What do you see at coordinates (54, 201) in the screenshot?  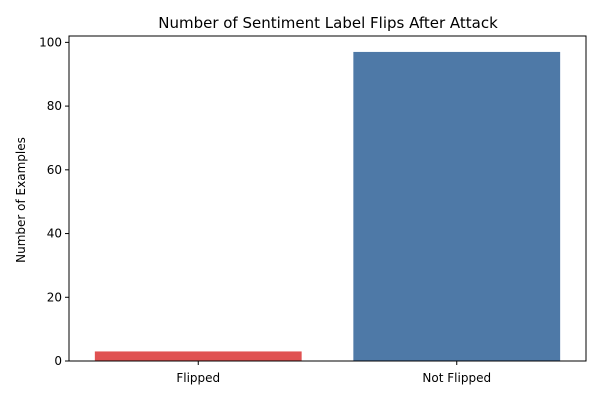 I see `y-ticks-group: 0 20 40 60 80 100` at bounding box center [54, 201].